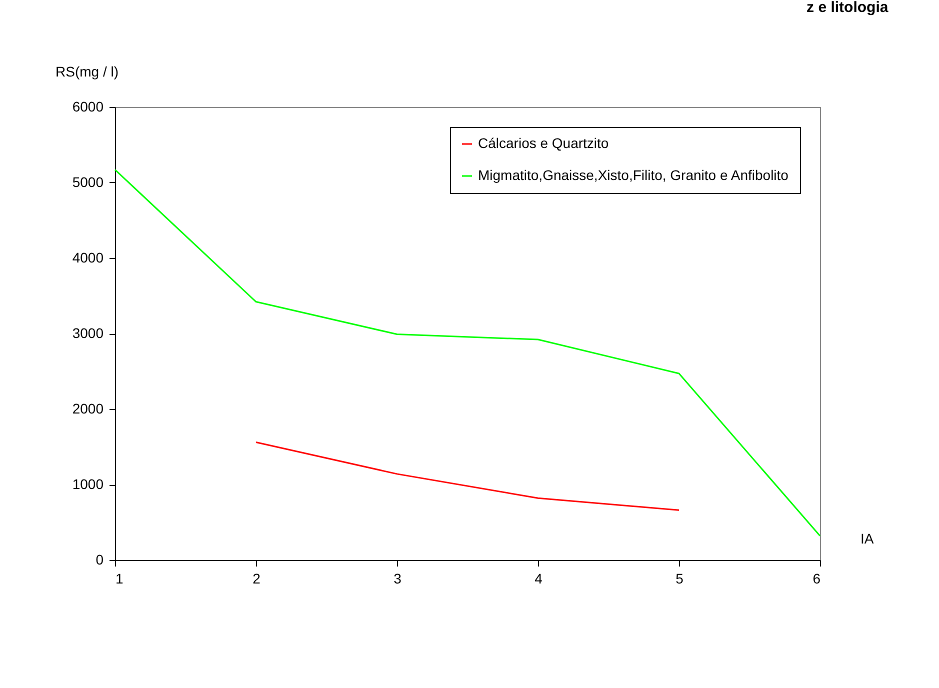  What do you see at coordinates (88, 258) in the screenshot?
I see `y-tick-label: 4000` at bounding box center [88, 258].